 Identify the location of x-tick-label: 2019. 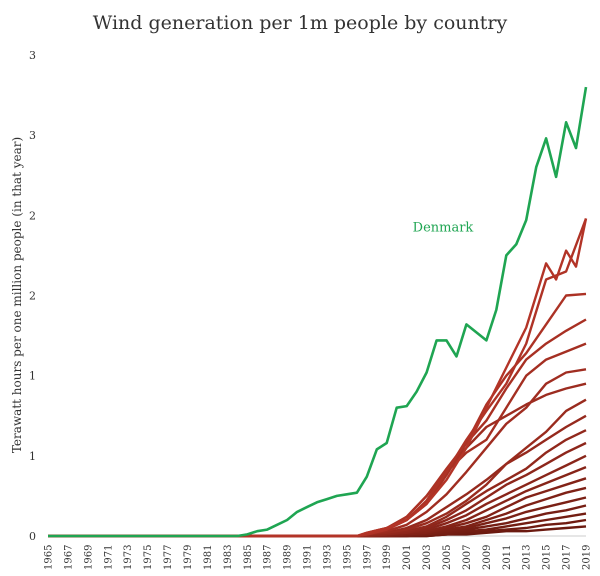
(587, 557).